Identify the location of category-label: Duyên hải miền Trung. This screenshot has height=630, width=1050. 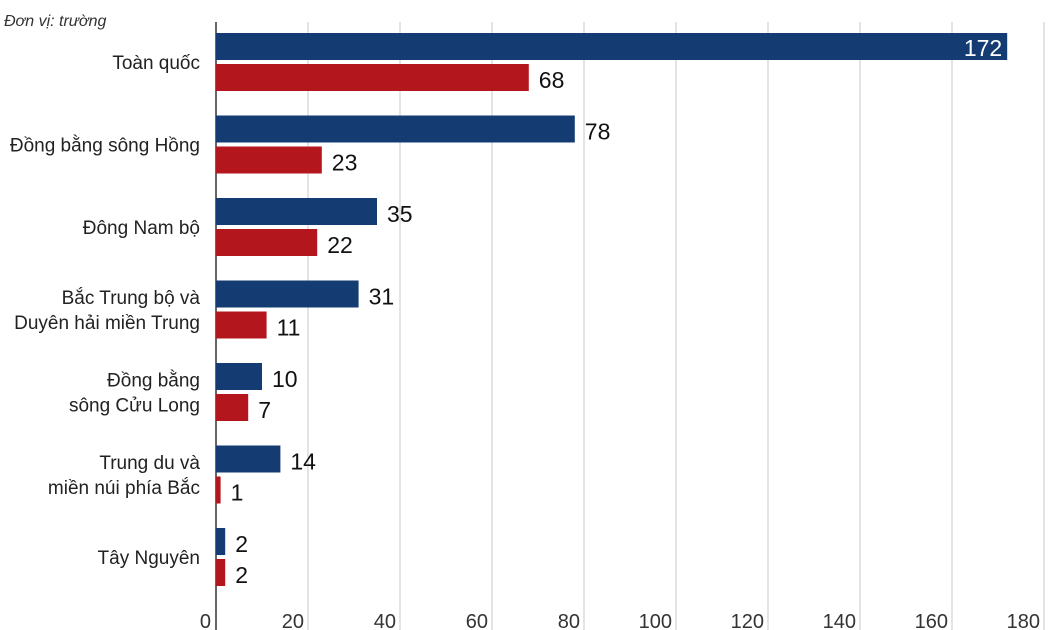
(107, 323).